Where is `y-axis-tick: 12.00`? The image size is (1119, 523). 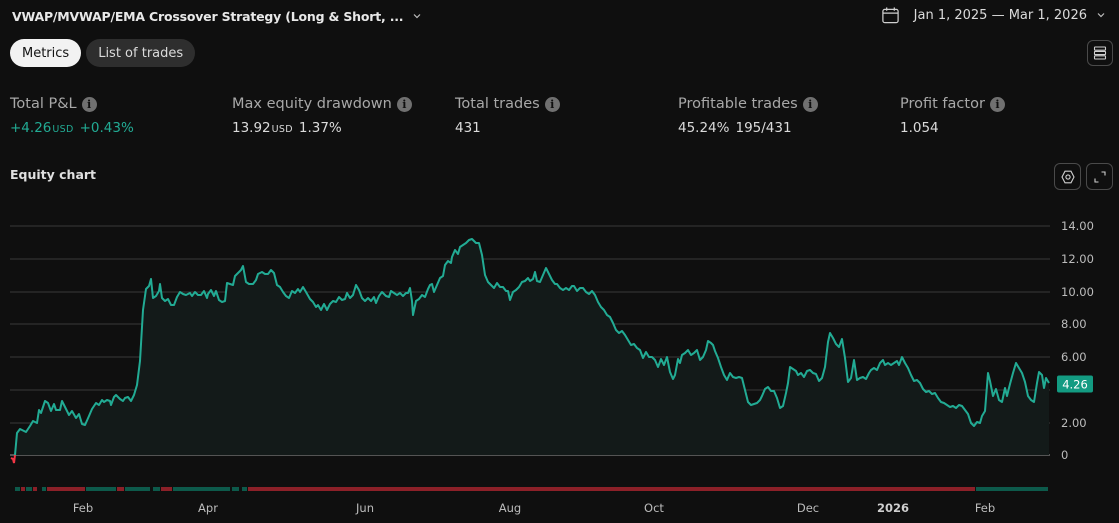 y-axis-tick: 12.00 is located at coordinates (1077, 259).